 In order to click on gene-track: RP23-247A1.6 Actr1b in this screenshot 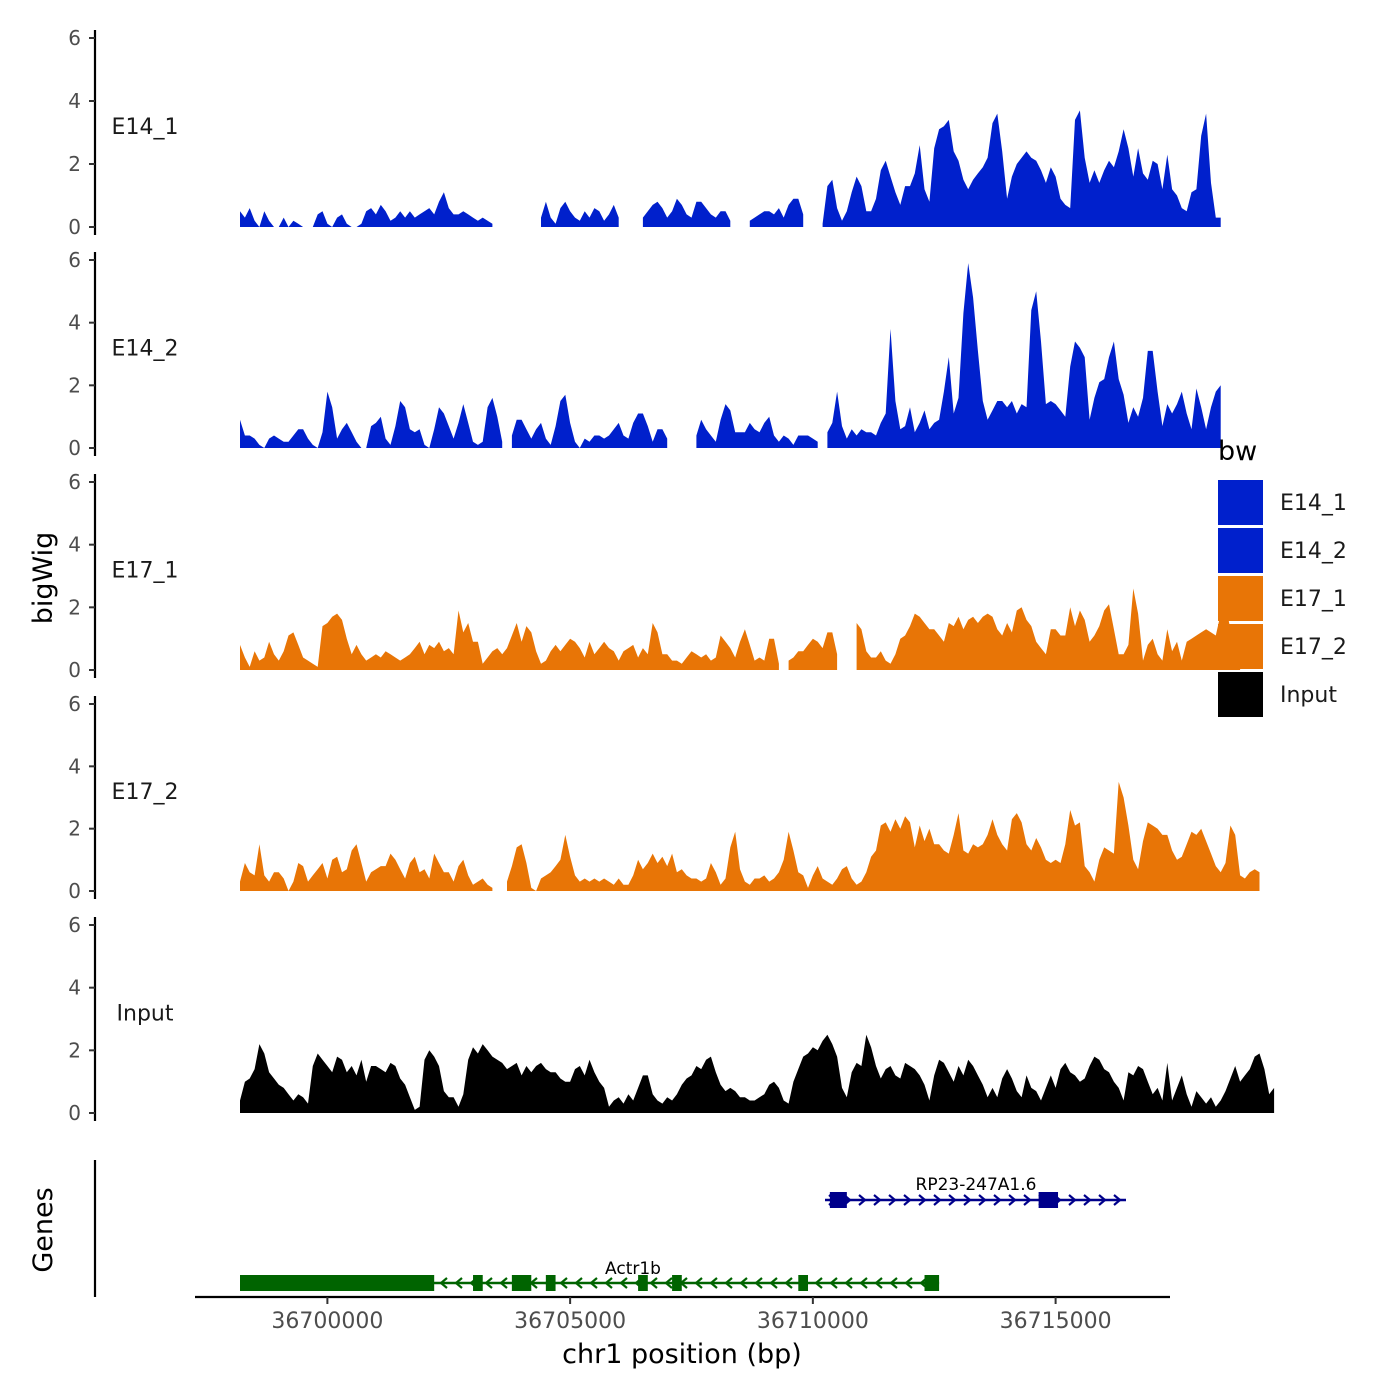, I will do `click(609, 1228)`.